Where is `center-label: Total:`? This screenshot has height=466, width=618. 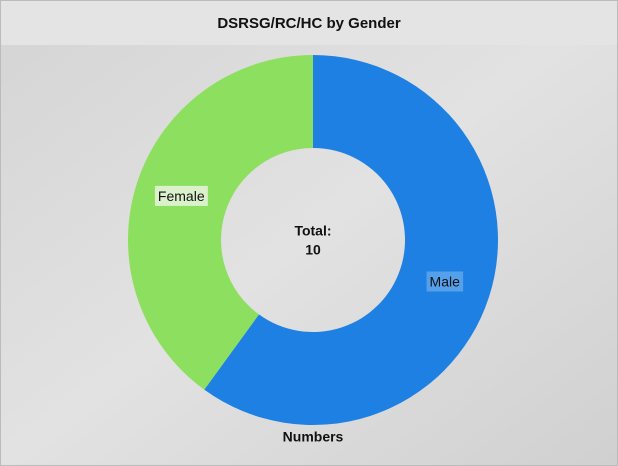 center-label: Total: is located at coordinates (312, 231).